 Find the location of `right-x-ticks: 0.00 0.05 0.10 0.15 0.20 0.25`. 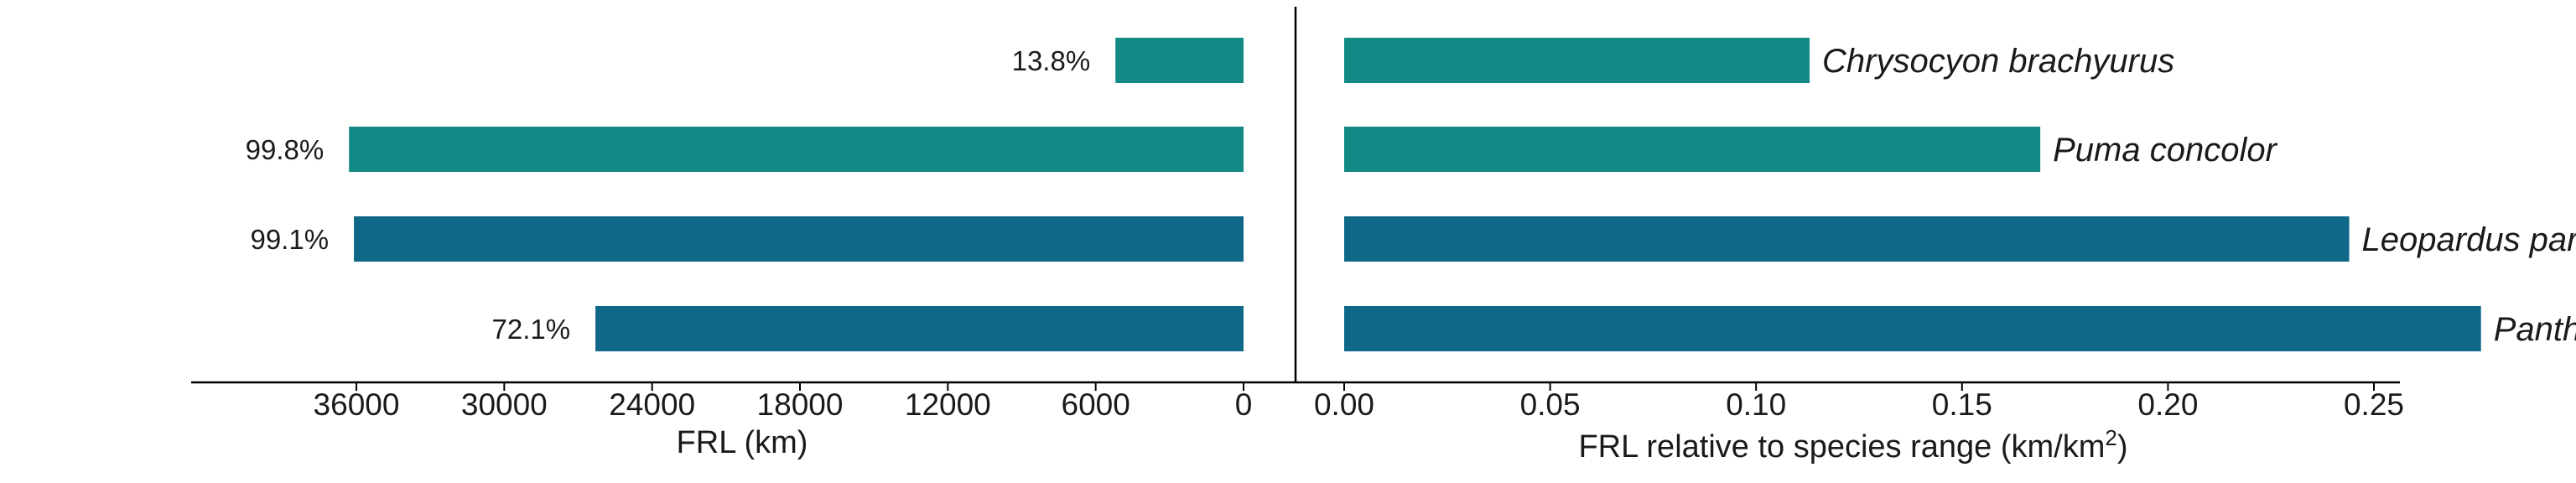

right-x-ticks: 0.00 0.05 0.10 0.15 0.20 0.25 is located at coordinates (1859, 402).